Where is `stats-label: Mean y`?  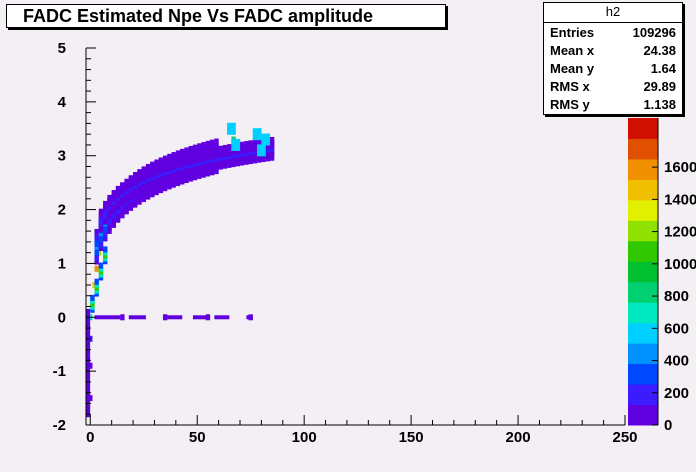
stats-label: Mean y is located at coordinates (572, 68).